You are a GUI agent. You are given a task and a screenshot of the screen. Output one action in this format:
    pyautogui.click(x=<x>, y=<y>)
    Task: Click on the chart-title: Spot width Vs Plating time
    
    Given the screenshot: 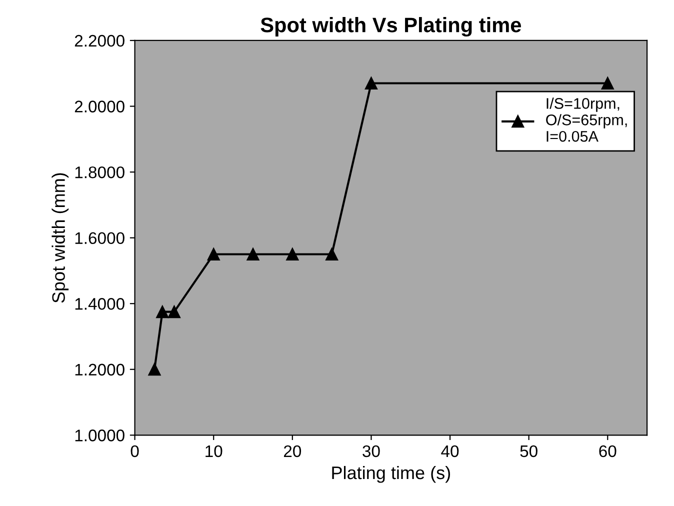 What is the action you would take?
    pyautogui.click(x=391, y=27)
    